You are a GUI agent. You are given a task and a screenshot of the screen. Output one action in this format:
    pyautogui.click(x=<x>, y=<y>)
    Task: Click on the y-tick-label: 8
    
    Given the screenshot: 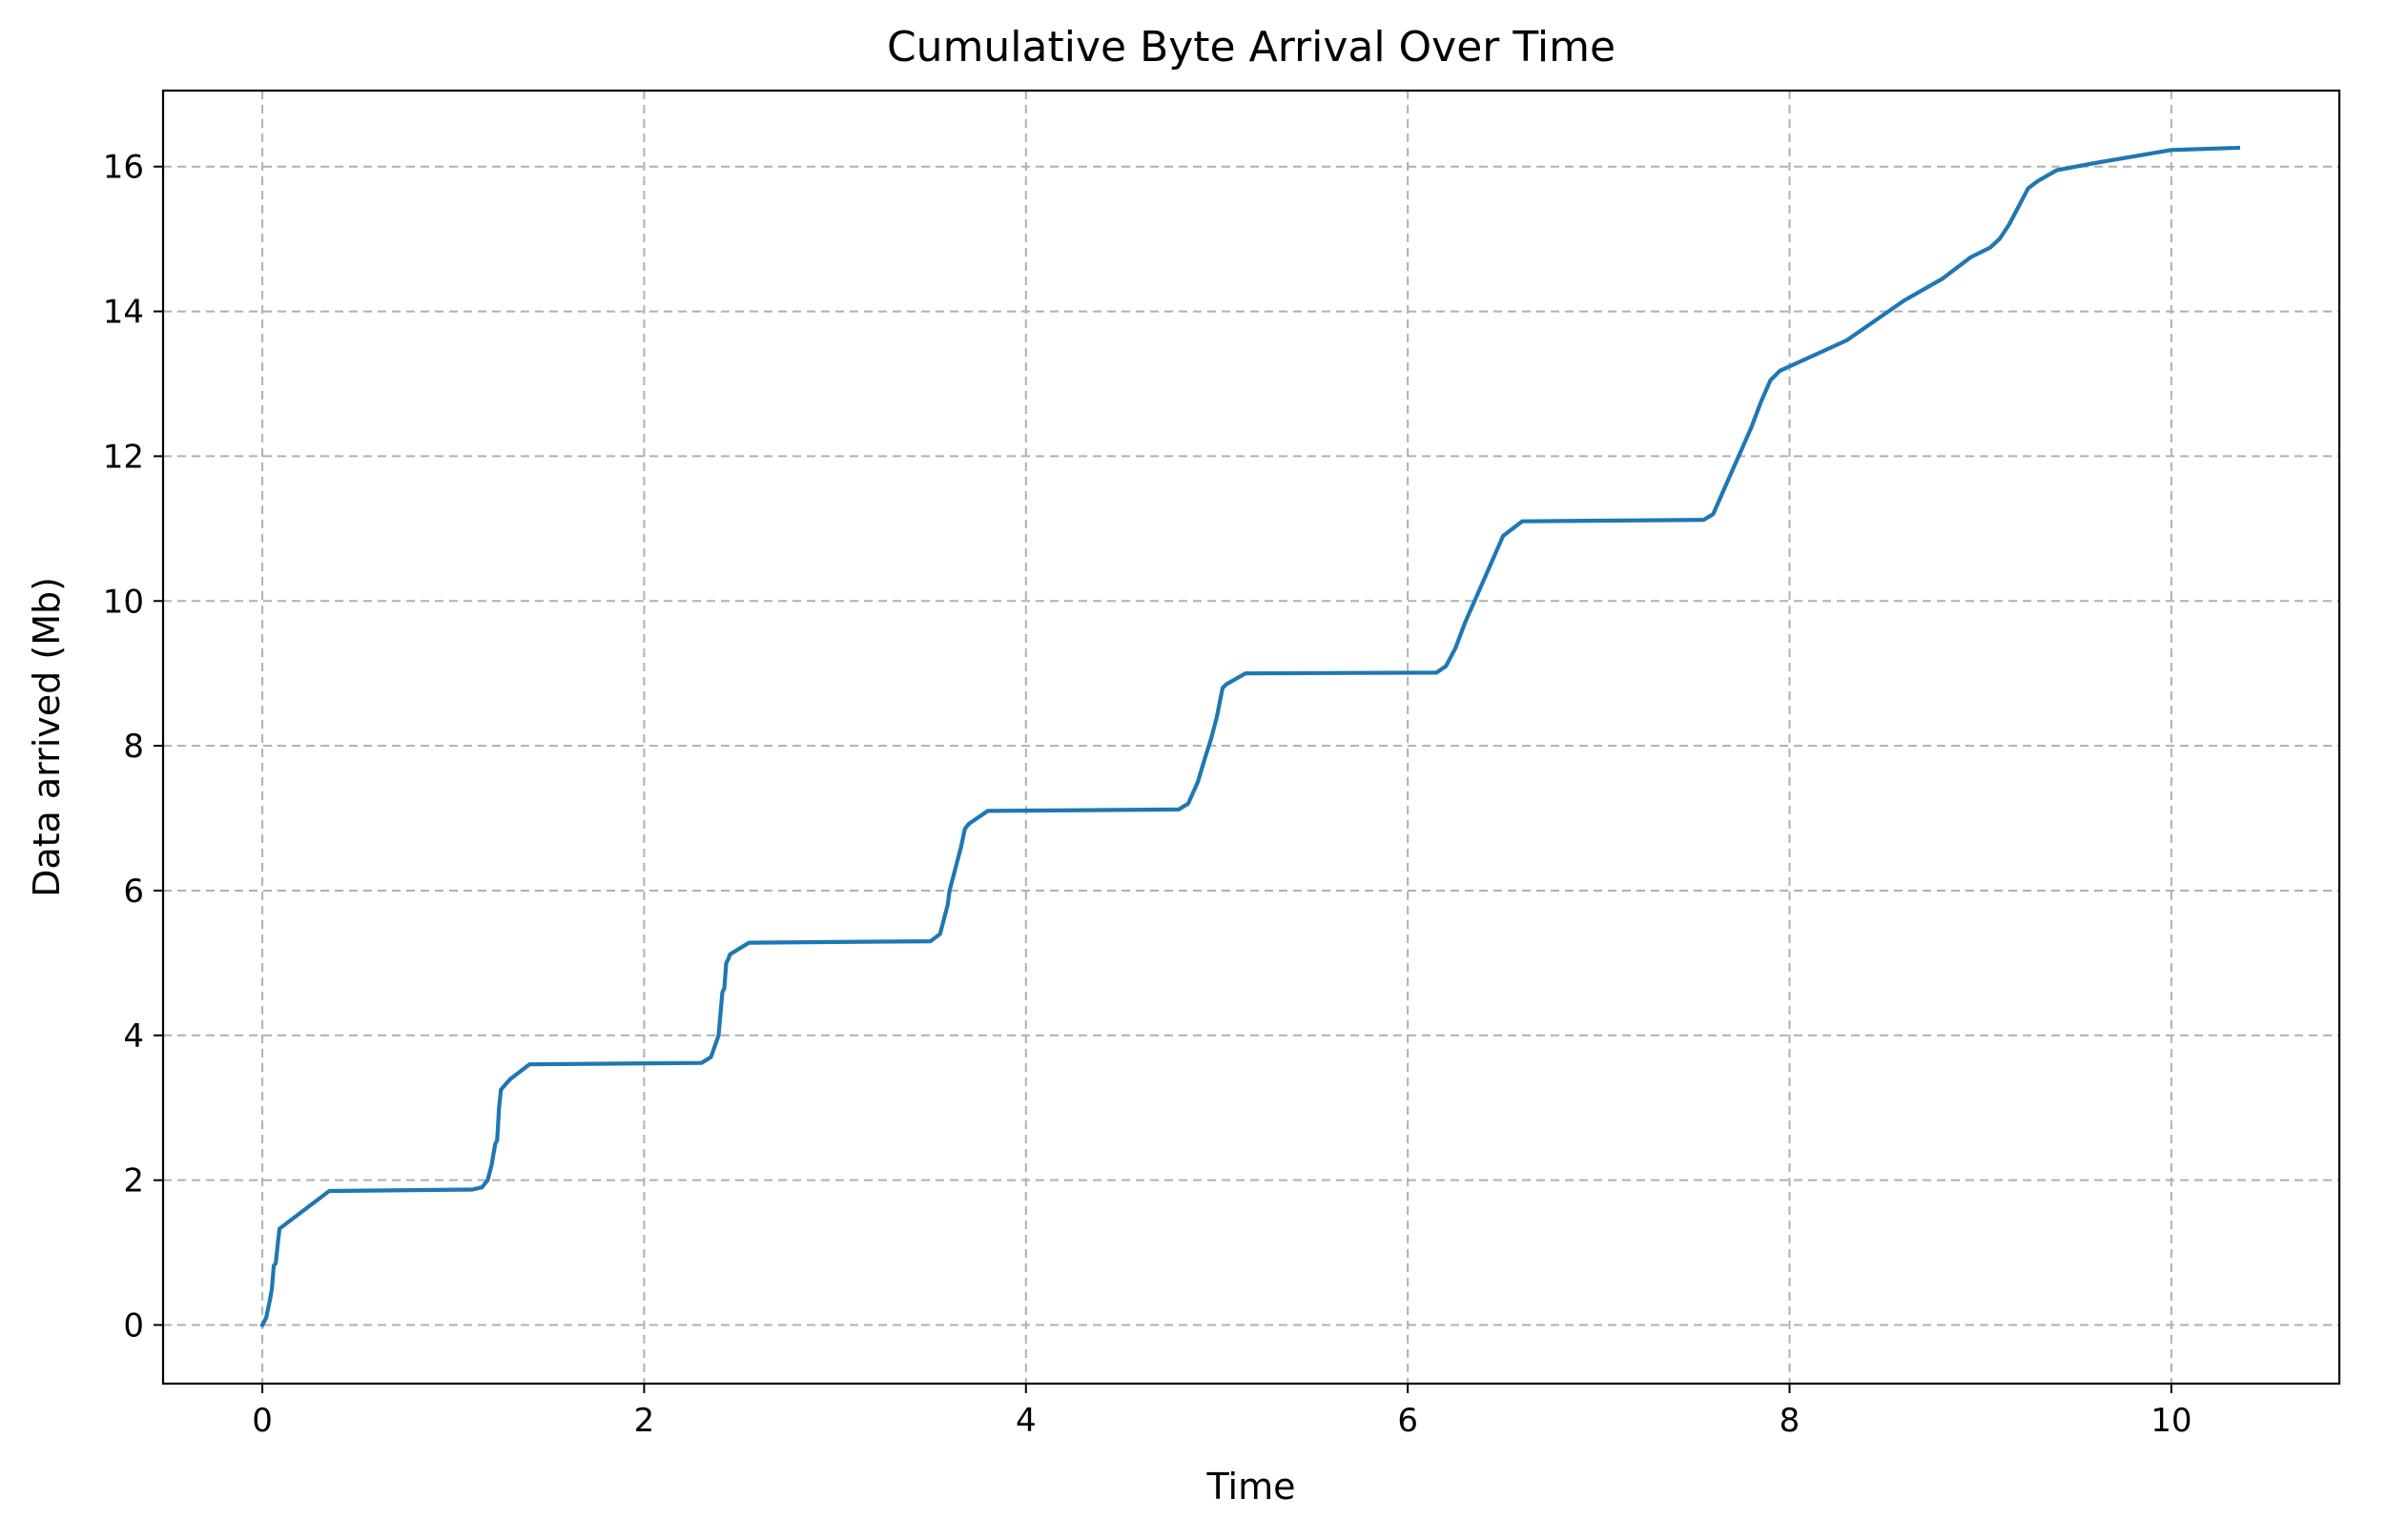 What is the action you would take?
    pyautogui.click(x=133, y=747)
    